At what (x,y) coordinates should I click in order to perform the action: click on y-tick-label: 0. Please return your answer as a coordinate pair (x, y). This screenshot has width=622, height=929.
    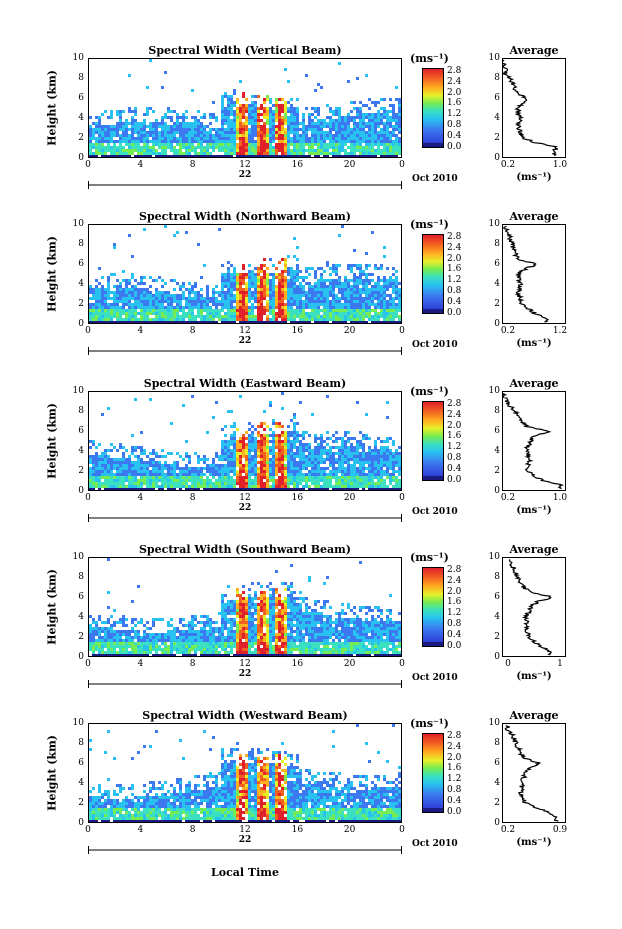
    Looking at the image, I should click on (81, 823).